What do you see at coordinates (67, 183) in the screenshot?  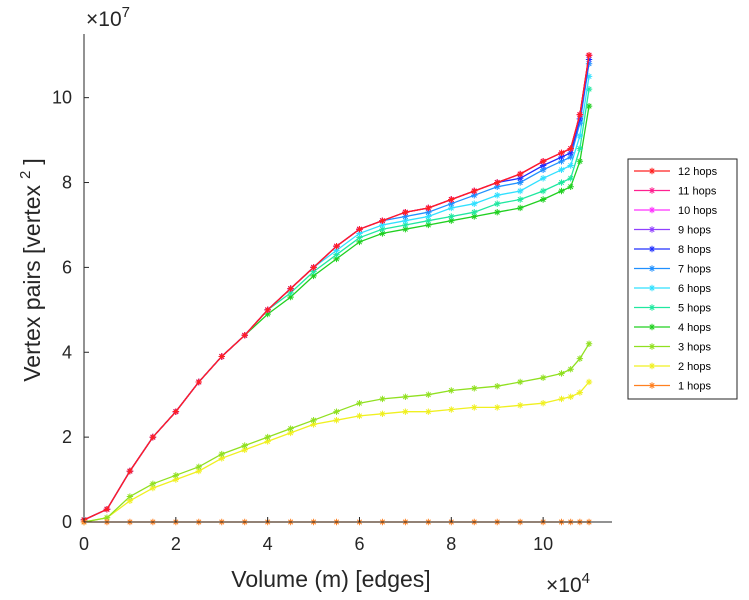 I see `y-tick-label: 8` at bounding box center [67, 183].